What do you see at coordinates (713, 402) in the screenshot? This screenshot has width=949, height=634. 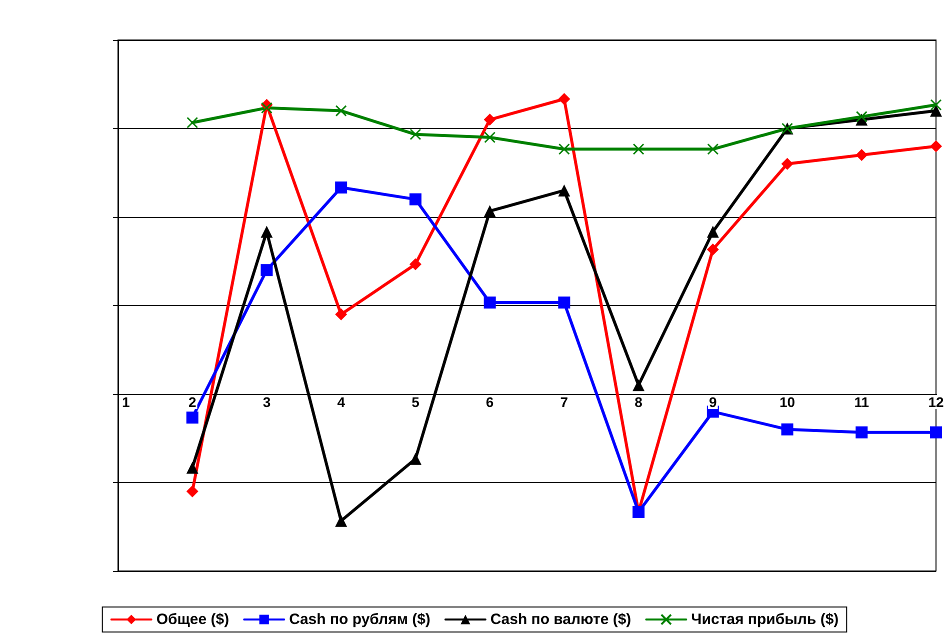 I see `x-tick-label: 9` at bounding box center [713, 402].